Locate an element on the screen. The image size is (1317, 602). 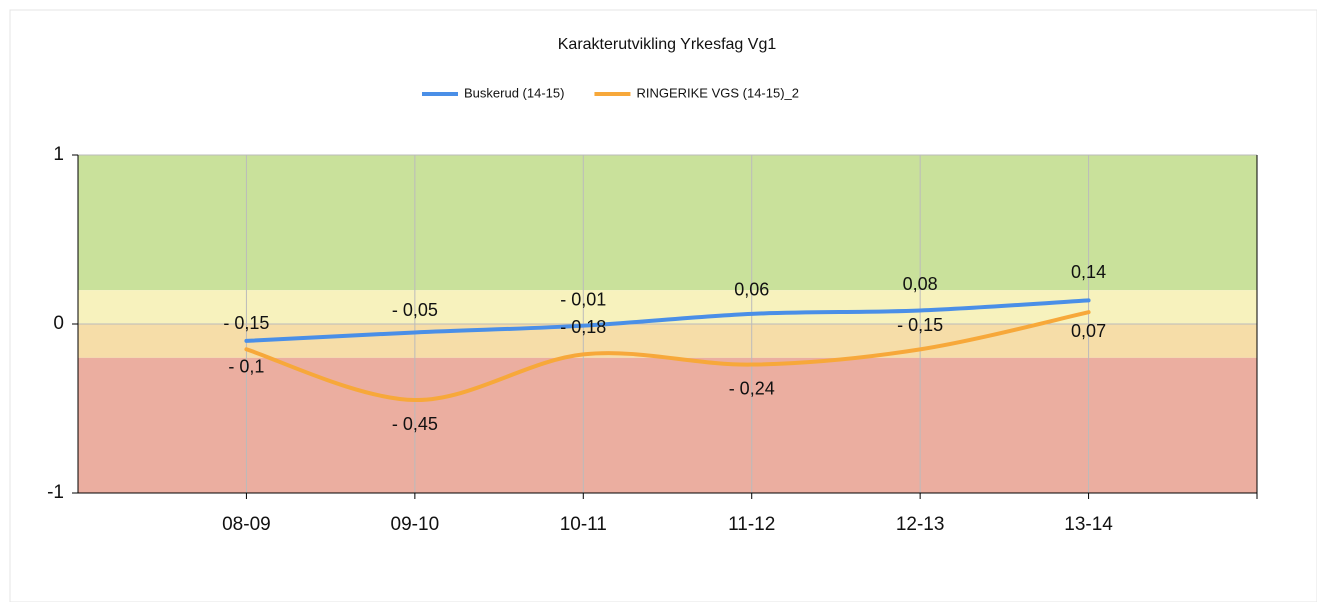
data-label: - 0,01 is located at coordinates (583, 299).